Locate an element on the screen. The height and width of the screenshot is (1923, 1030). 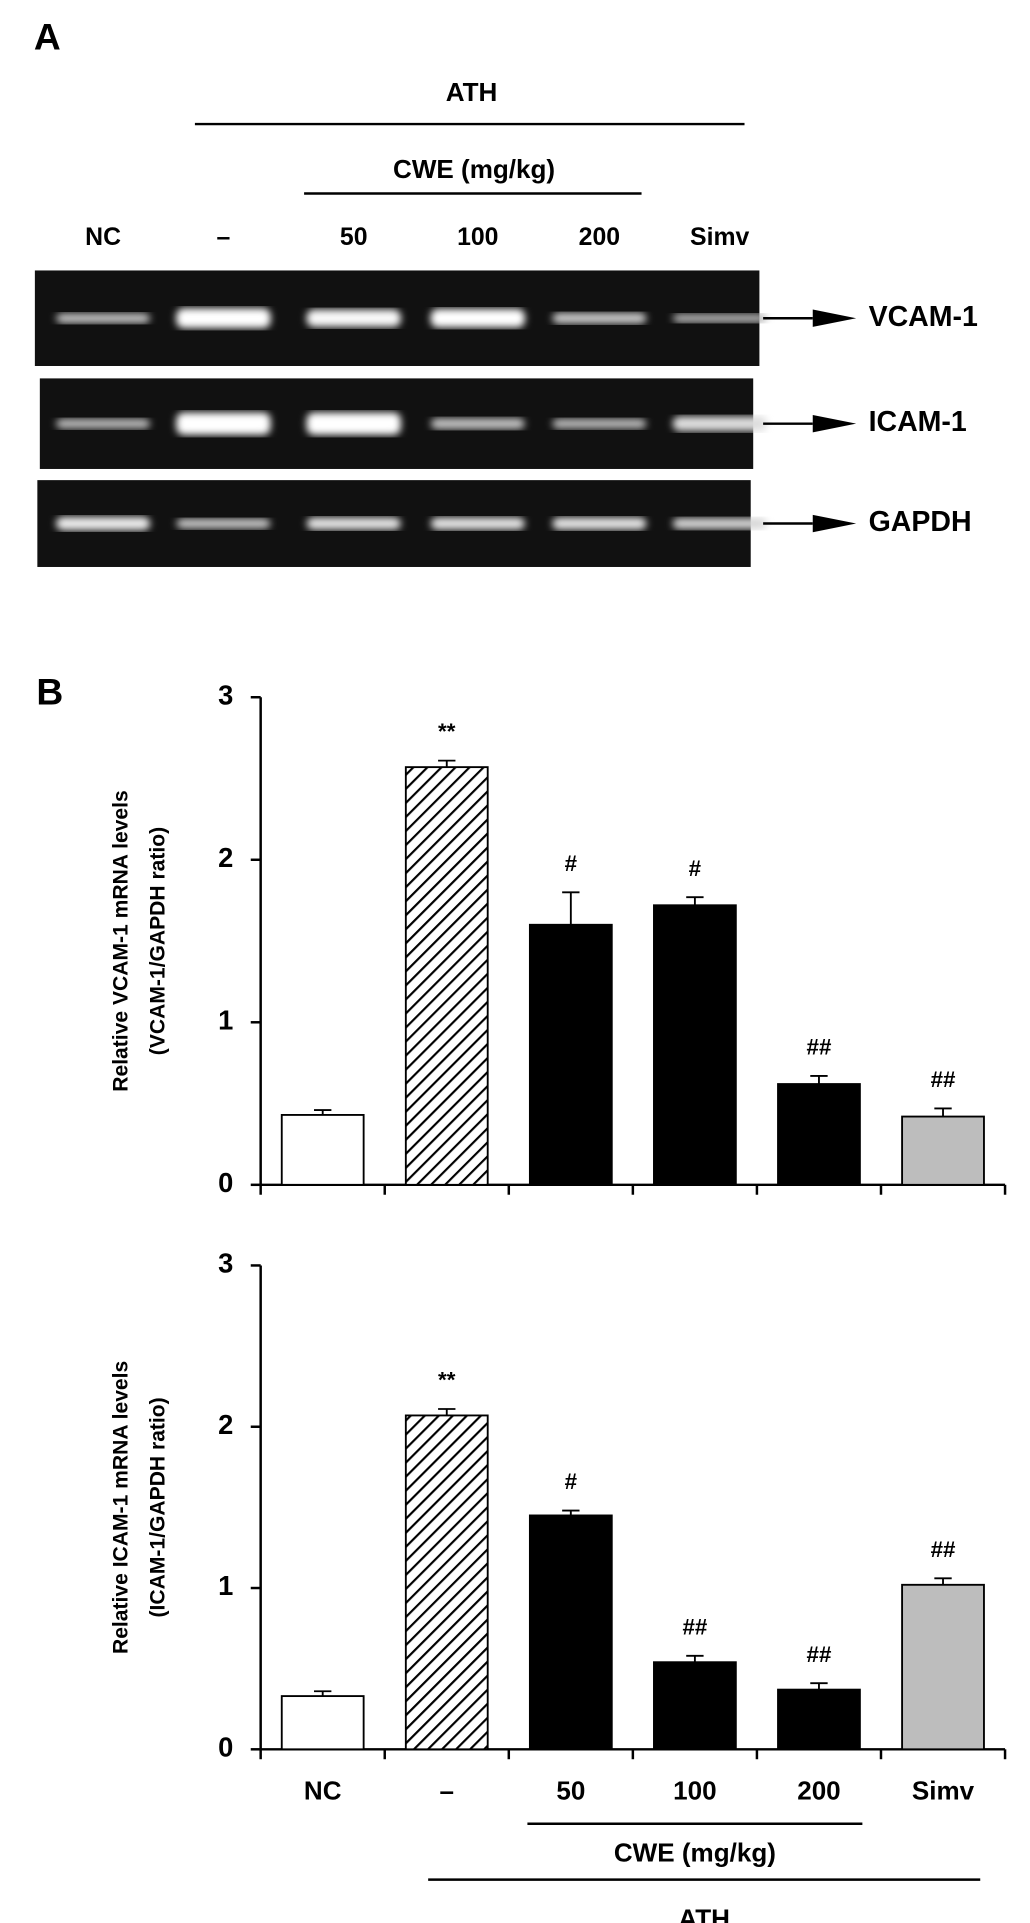
x-tick-label: NC is located at coordinates (323, 1791).